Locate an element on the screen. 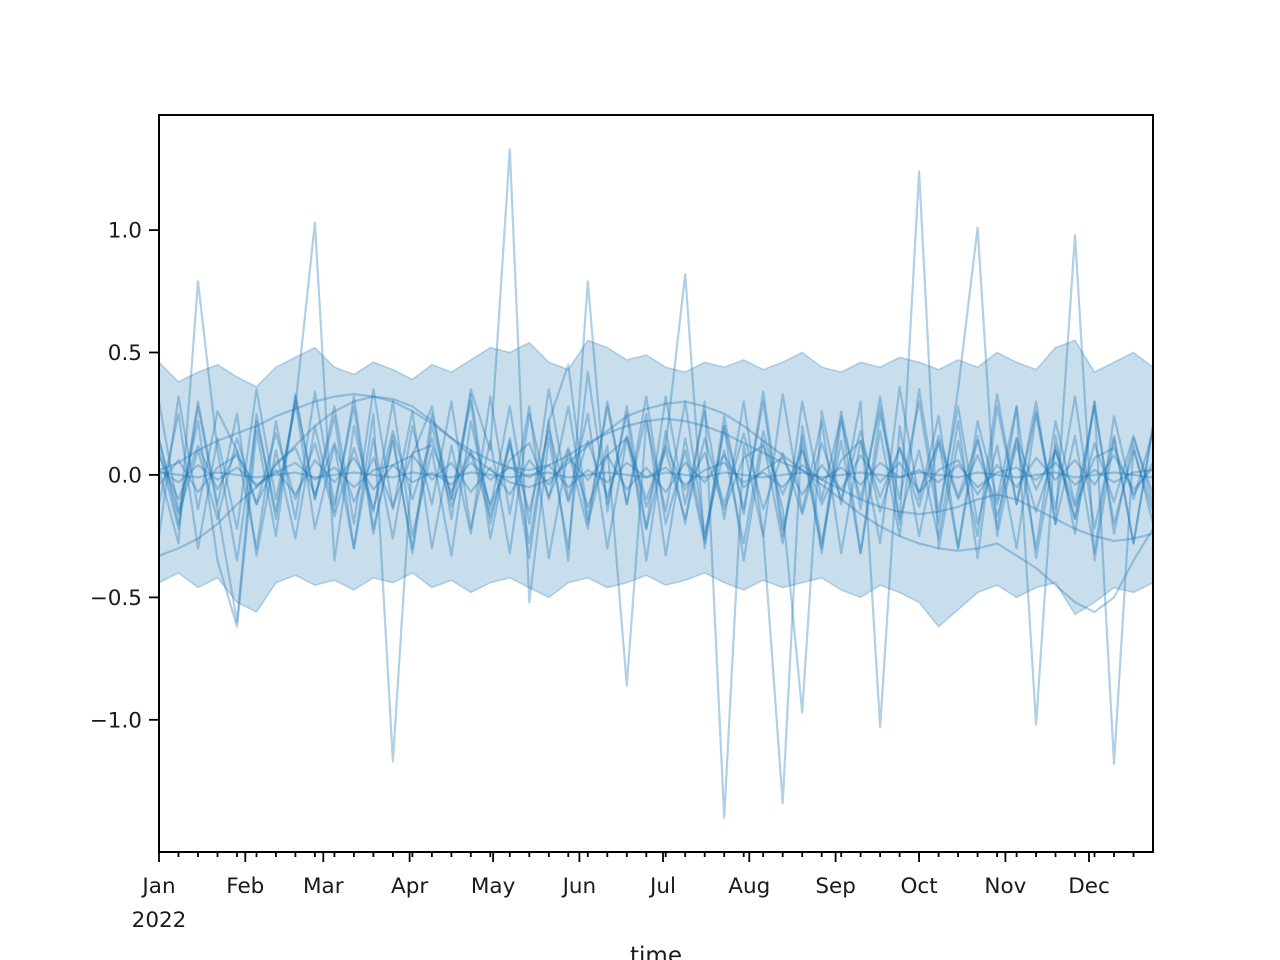 The width and height of the screenshot is (1280, 960). x-tick-label-may: May is located at coordinates (493, 886).